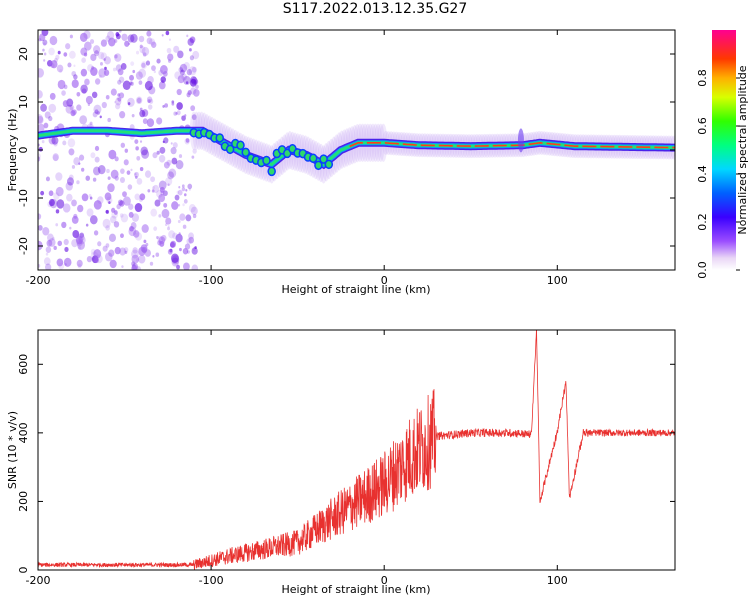 Image resolution: width=750 pixels, height=600 pixels. What do you see at coordinates (355, 589) in the screenshot?
I see `snr-x-axis-label: Height of straight line (km)` at bounding box center [355, 589].